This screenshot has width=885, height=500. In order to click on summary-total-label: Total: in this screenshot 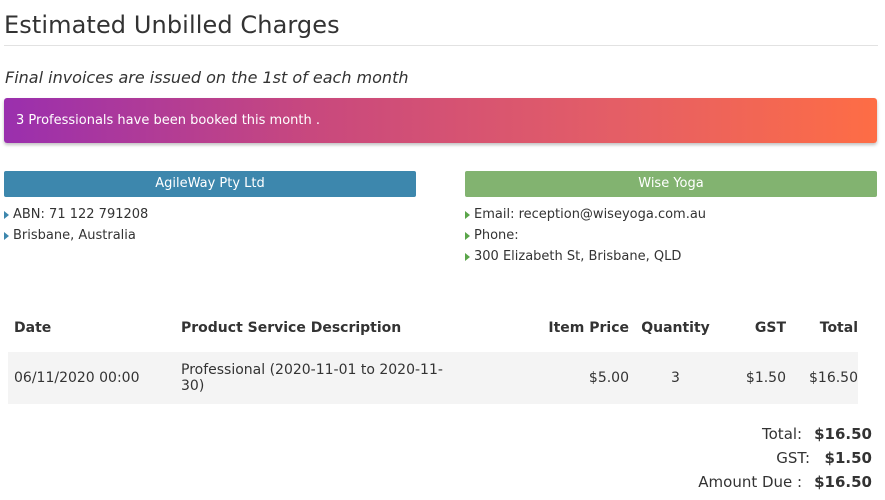, I will do `click(782, 434)`.